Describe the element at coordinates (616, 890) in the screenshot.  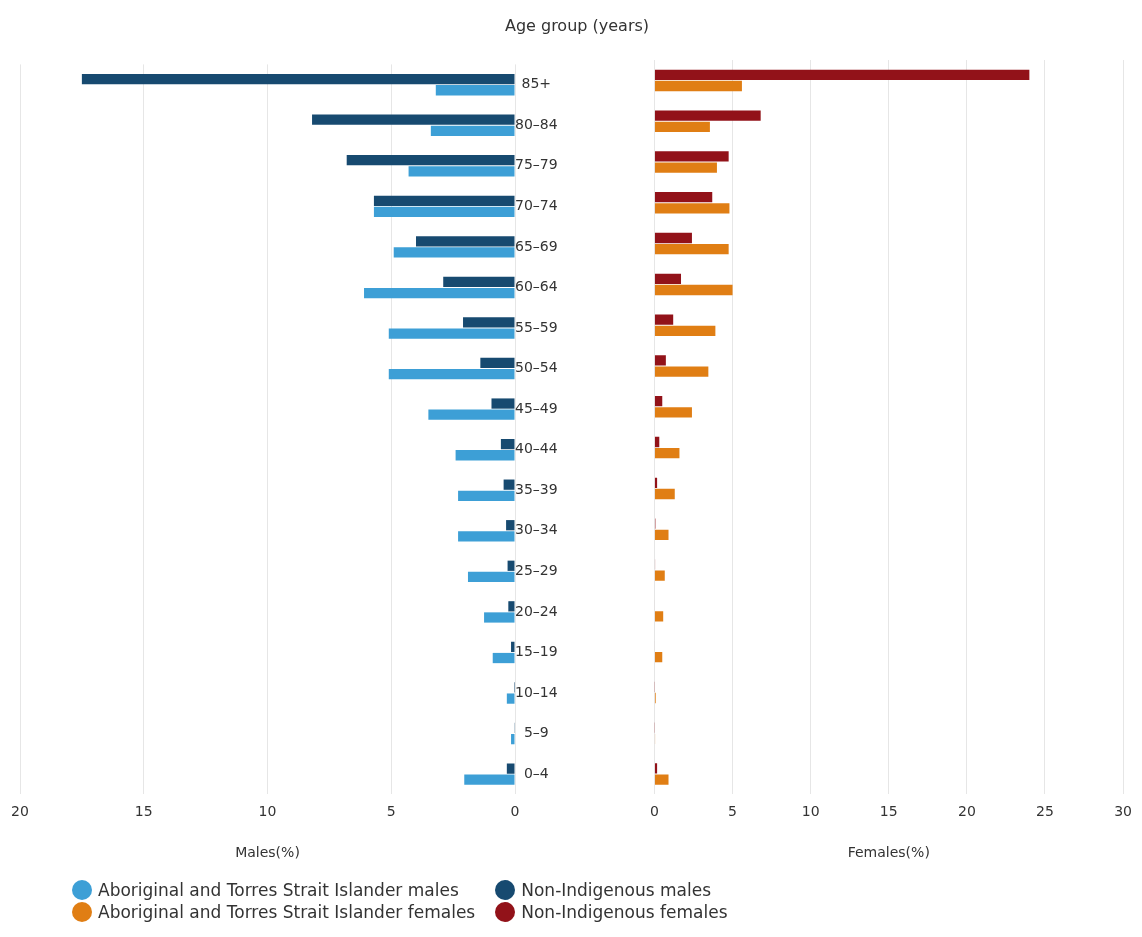
I see `legend-label: Non-Indigenous males` at that location.